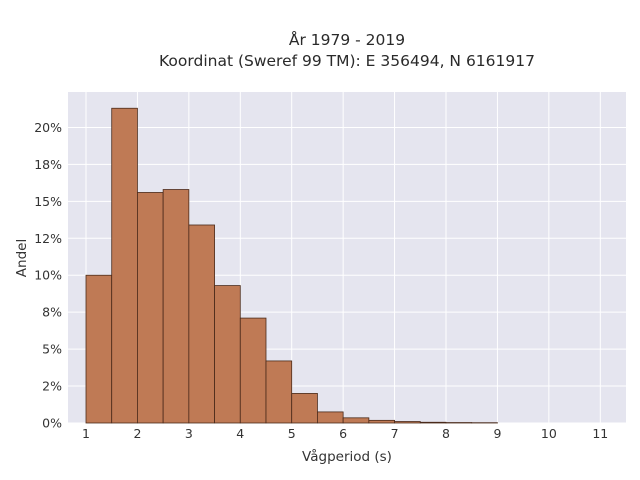 Image resolution: width=640 pixels, height=480 pixels. What do you see at coordinates (347, 456) in the screenshot?
I see `x-axis-label: Vågperiod (s)` at bounding box center [347, 456].